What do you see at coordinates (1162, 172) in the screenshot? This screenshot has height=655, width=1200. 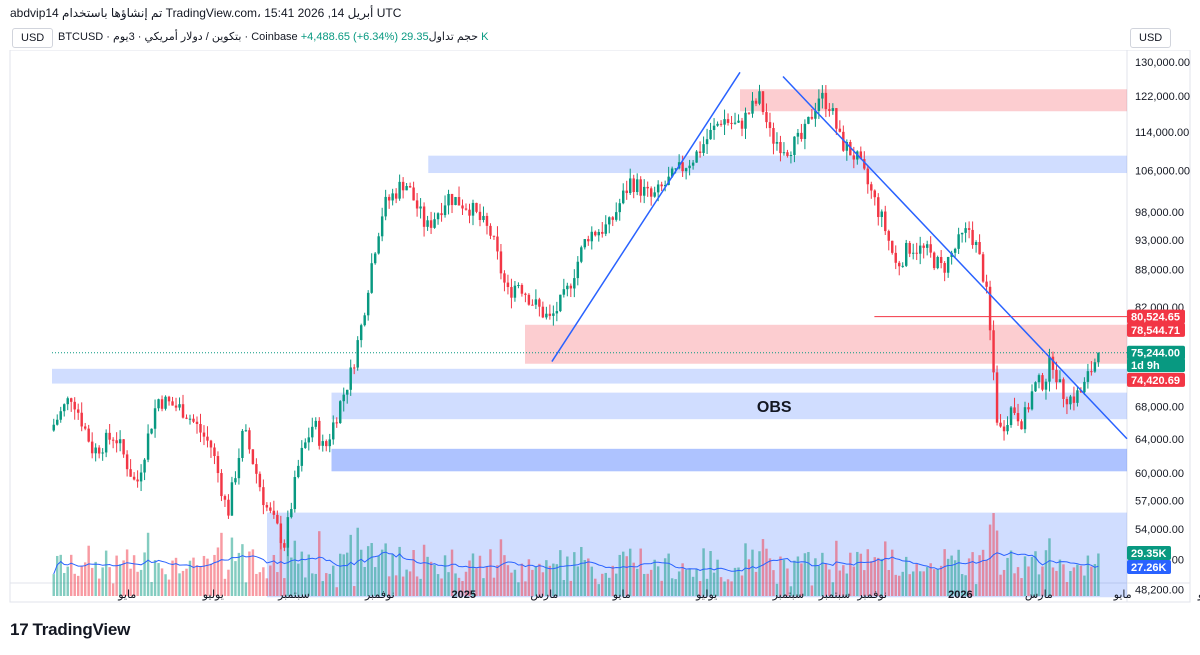 I see `y-tick-label: 106,000.00` at bounding box center [1162, 172].